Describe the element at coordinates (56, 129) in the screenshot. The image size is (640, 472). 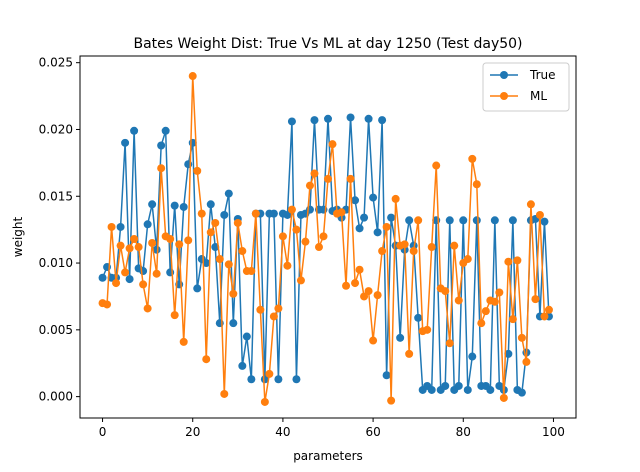
I see `y-tick-label: 0.020` at that location.